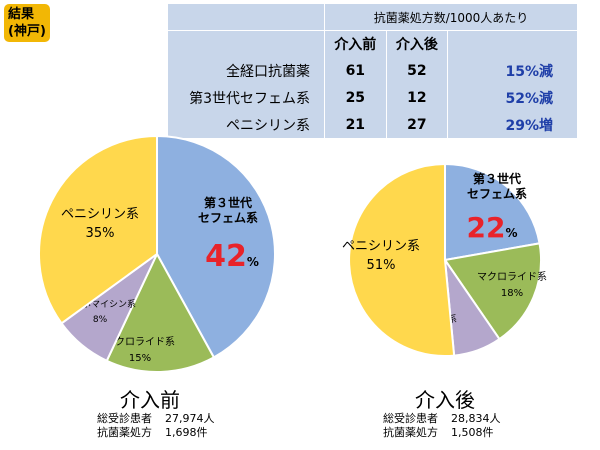 The image size is (600, 450). I want to click on slice-percent: 18%, so click(512, 293).